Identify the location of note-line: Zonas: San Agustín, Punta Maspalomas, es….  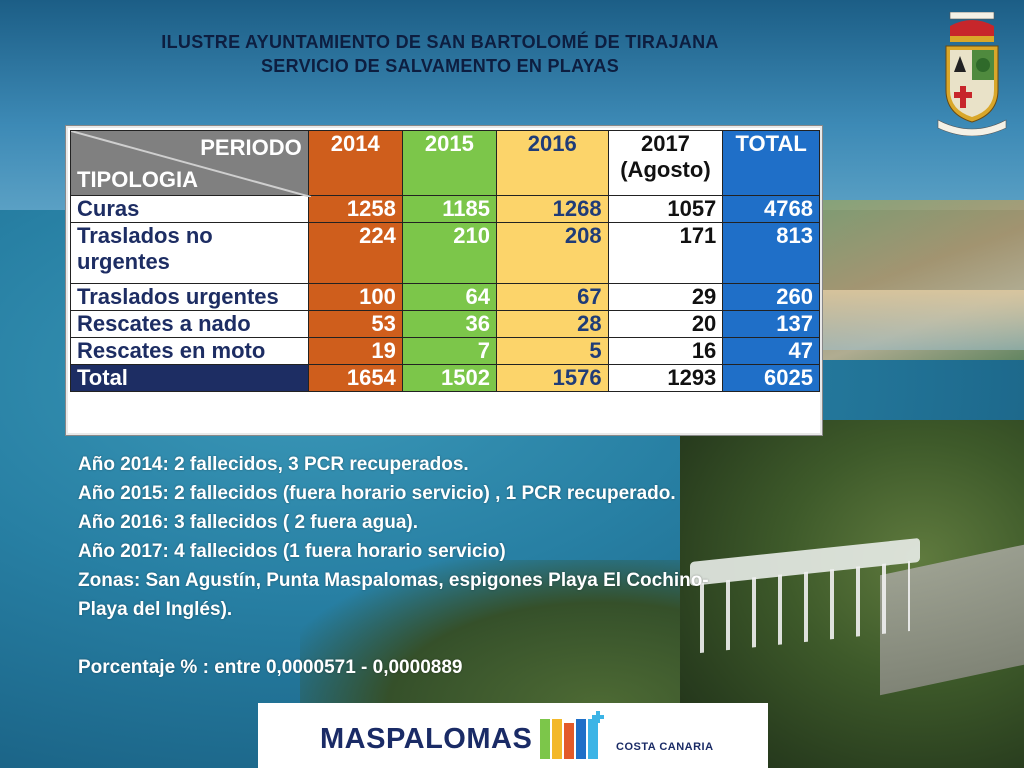
(393, 580).